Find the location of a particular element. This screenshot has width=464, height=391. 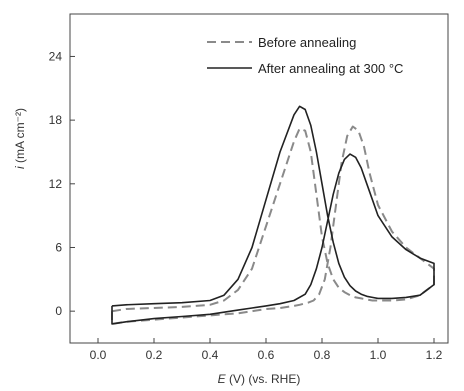

y-axis-unit: (mA cm⁻²) is located at coordinates (20, 137).